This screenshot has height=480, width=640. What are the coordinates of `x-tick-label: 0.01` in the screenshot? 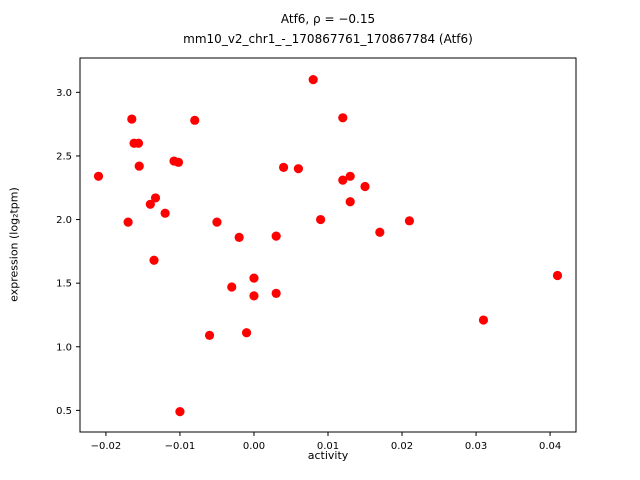 It's located at (328, 446).